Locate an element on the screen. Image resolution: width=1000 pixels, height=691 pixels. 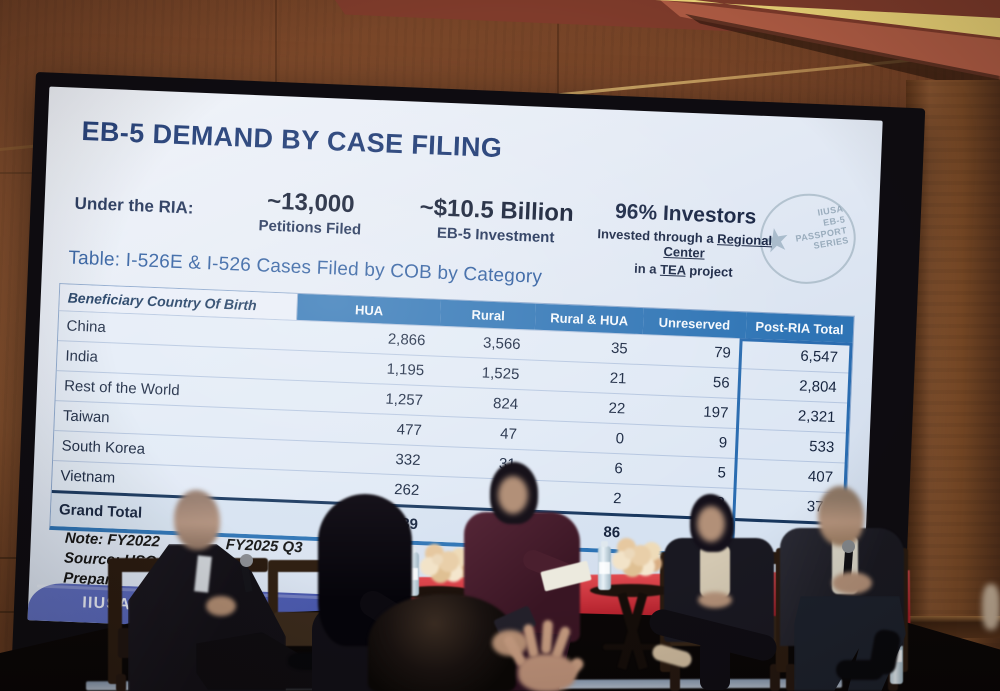
investors-line2-prefix: in a is located at coordinates (647, 268).